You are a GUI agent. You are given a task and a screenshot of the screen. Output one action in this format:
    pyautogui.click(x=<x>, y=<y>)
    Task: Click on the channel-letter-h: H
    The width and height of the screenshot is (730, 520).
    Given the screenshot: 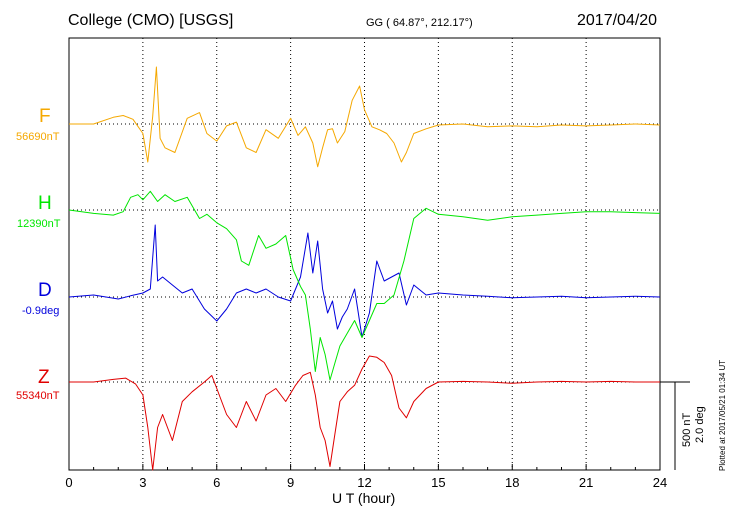 What is the action you would take?
    pyautogui.click(x=45, y=203)
    